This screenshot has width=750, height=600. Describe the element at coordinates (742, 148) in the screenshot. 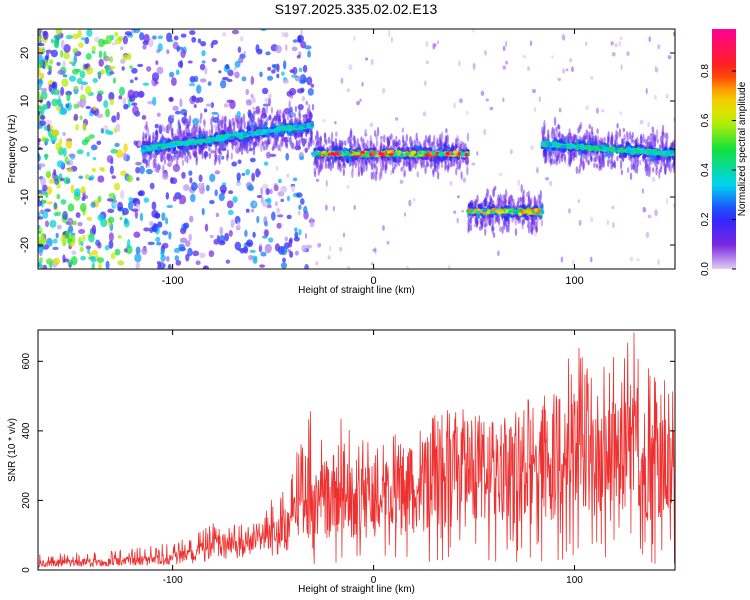

I see `colorbar-label: Normalized spectral amplitude` at that location.